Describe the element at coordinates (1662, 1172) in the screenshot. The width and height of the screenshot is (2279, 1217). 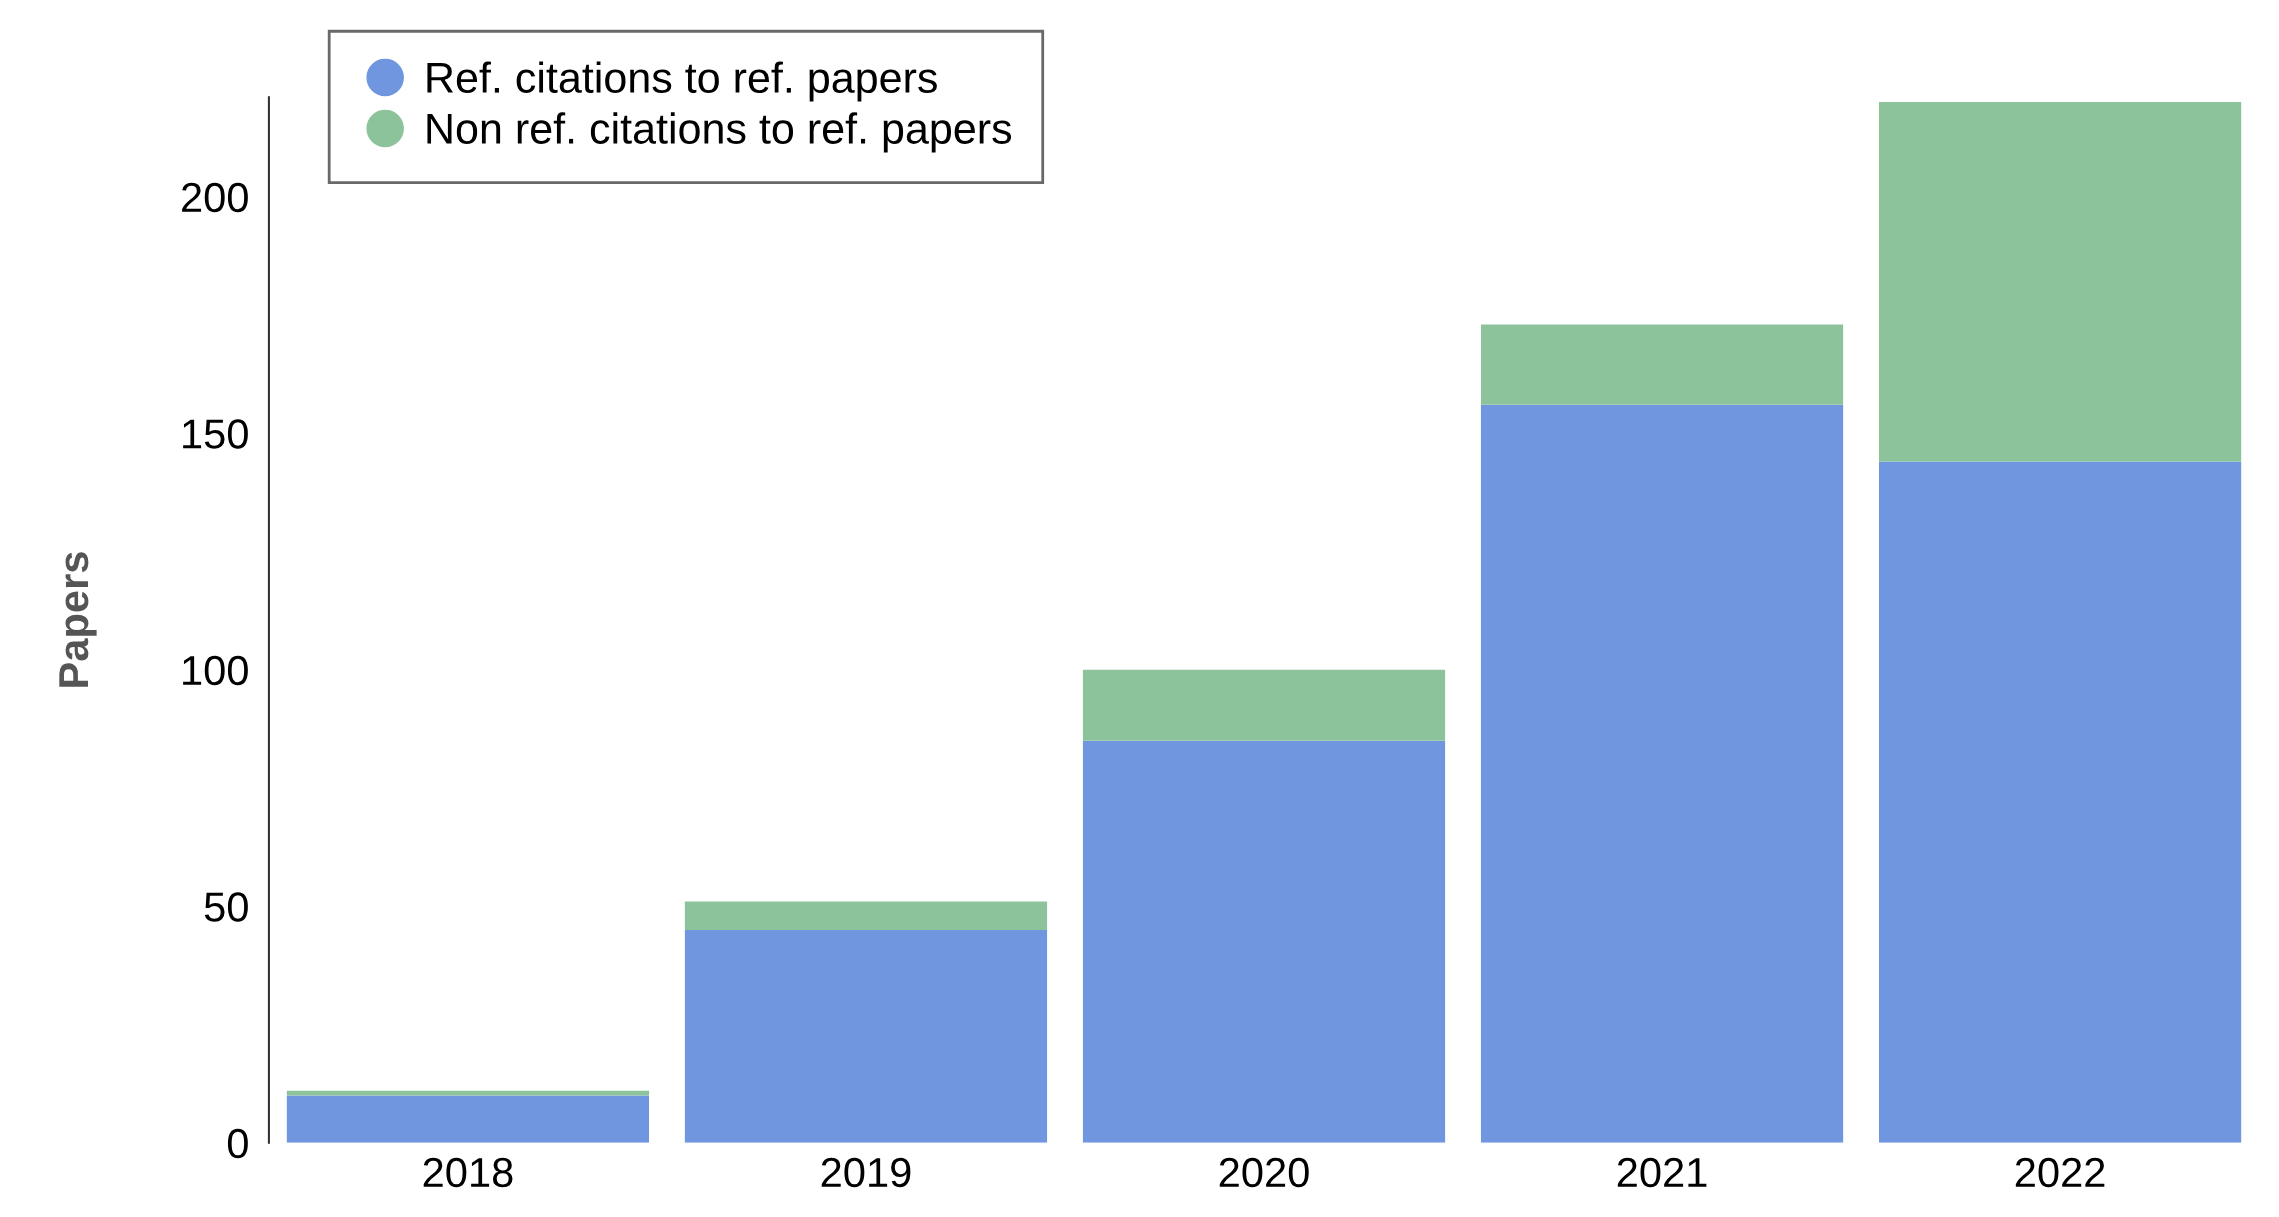
I see `x-tick-label: 2021` at that location.